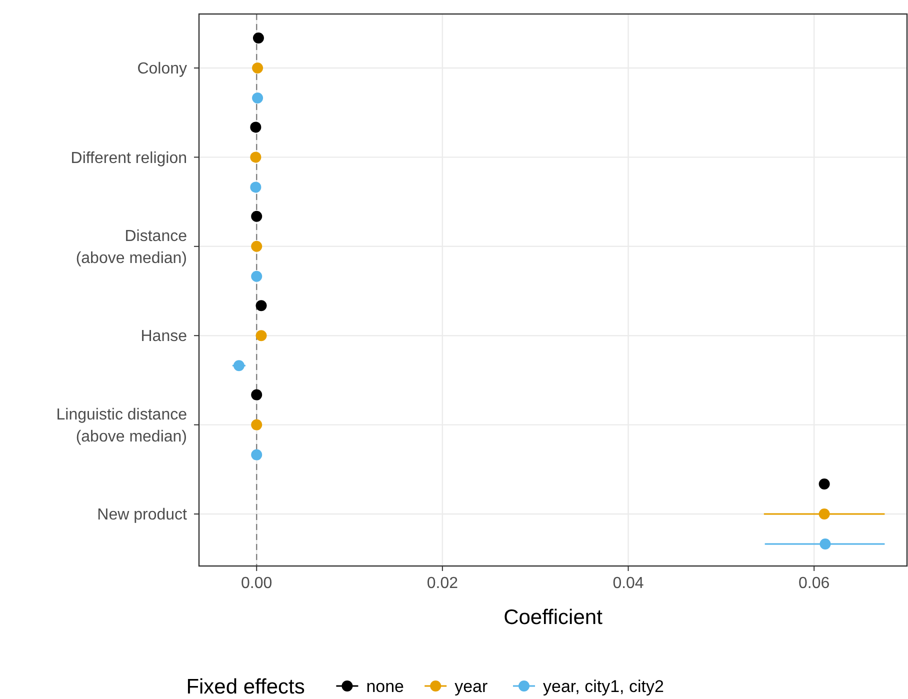 Image resolution: width=908 pixels, height=699 pixels. I want to click on x-tick-label: 0.06, so click(814, 583).